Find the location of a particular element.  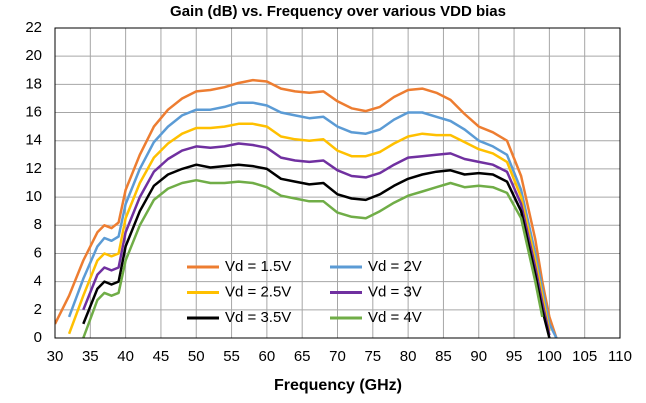

y-tick-label: 20 is located at coordinates (33, 55).